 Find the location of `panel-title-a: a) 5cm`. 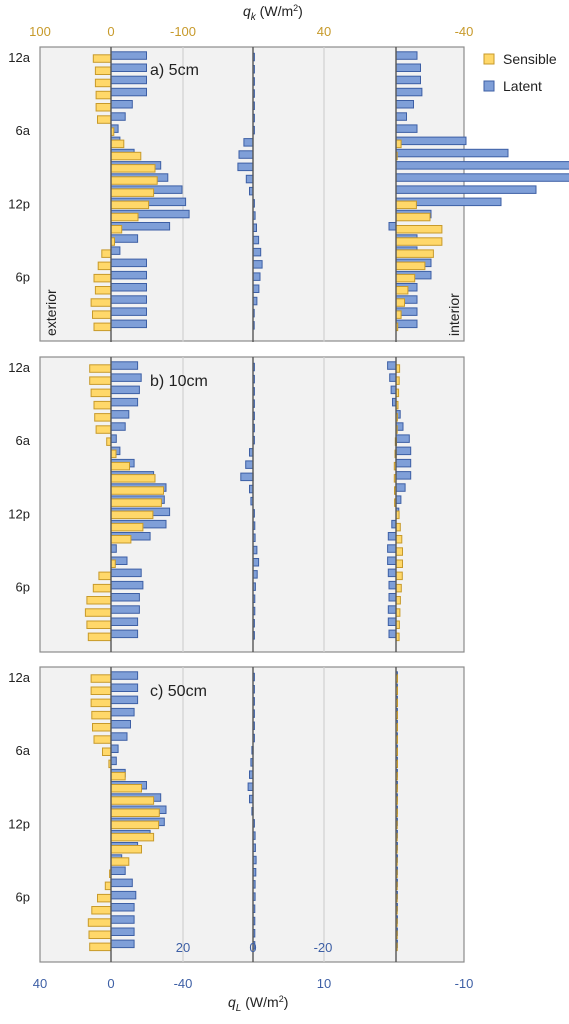

panel-title-a: a) 5cm is located at coordinates (174, 70).